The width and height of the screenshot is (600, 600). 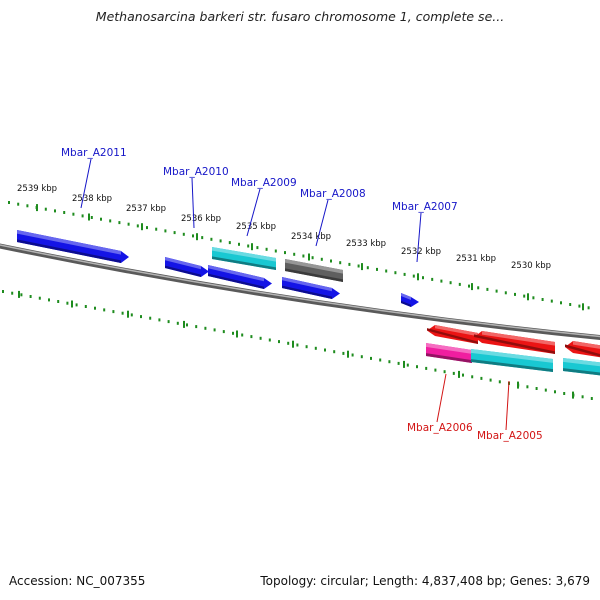 I want to click on gene-mbar-a2009-highlight, so click(x=244, y=254).